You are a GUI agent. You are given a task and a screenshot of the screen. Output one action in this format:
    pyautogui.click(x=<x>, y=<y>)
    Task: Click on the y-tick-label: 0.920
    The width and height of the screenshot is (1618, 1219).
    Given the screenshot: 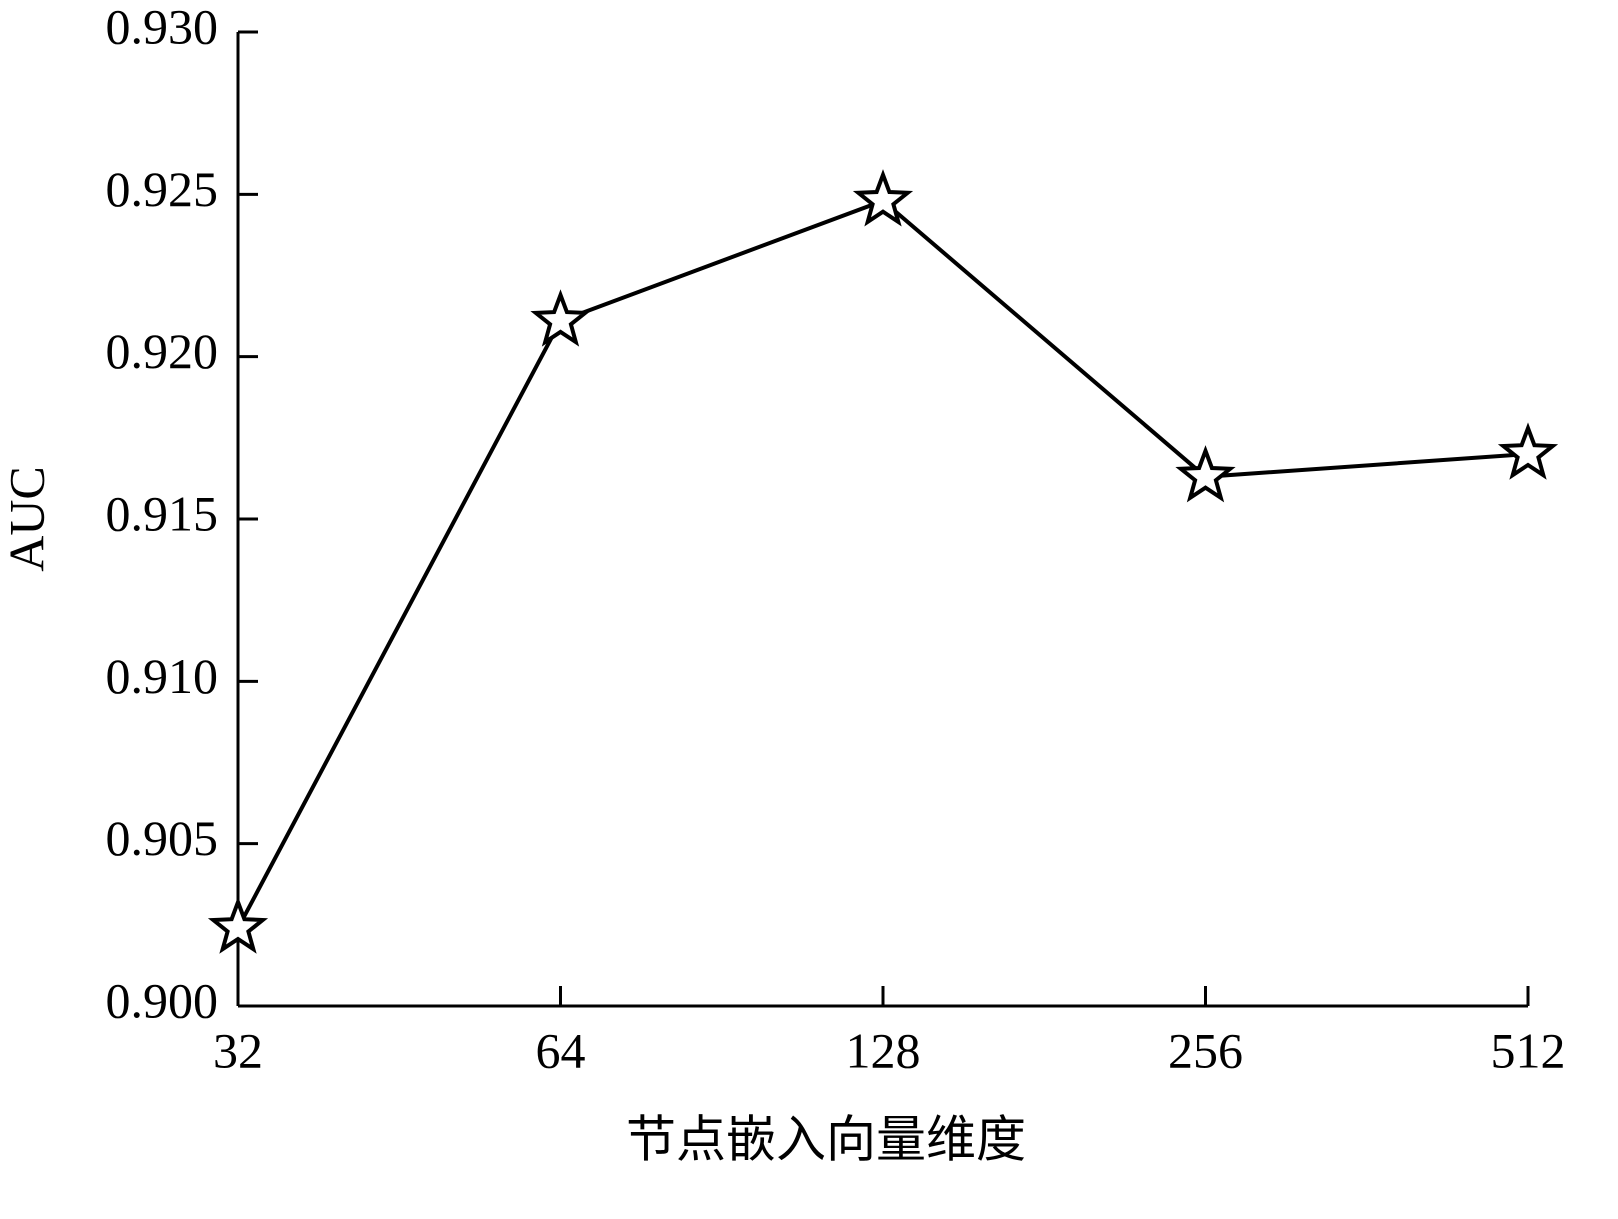 What is the action you would take?
    pyautogui.click(x=162, y=351)
    